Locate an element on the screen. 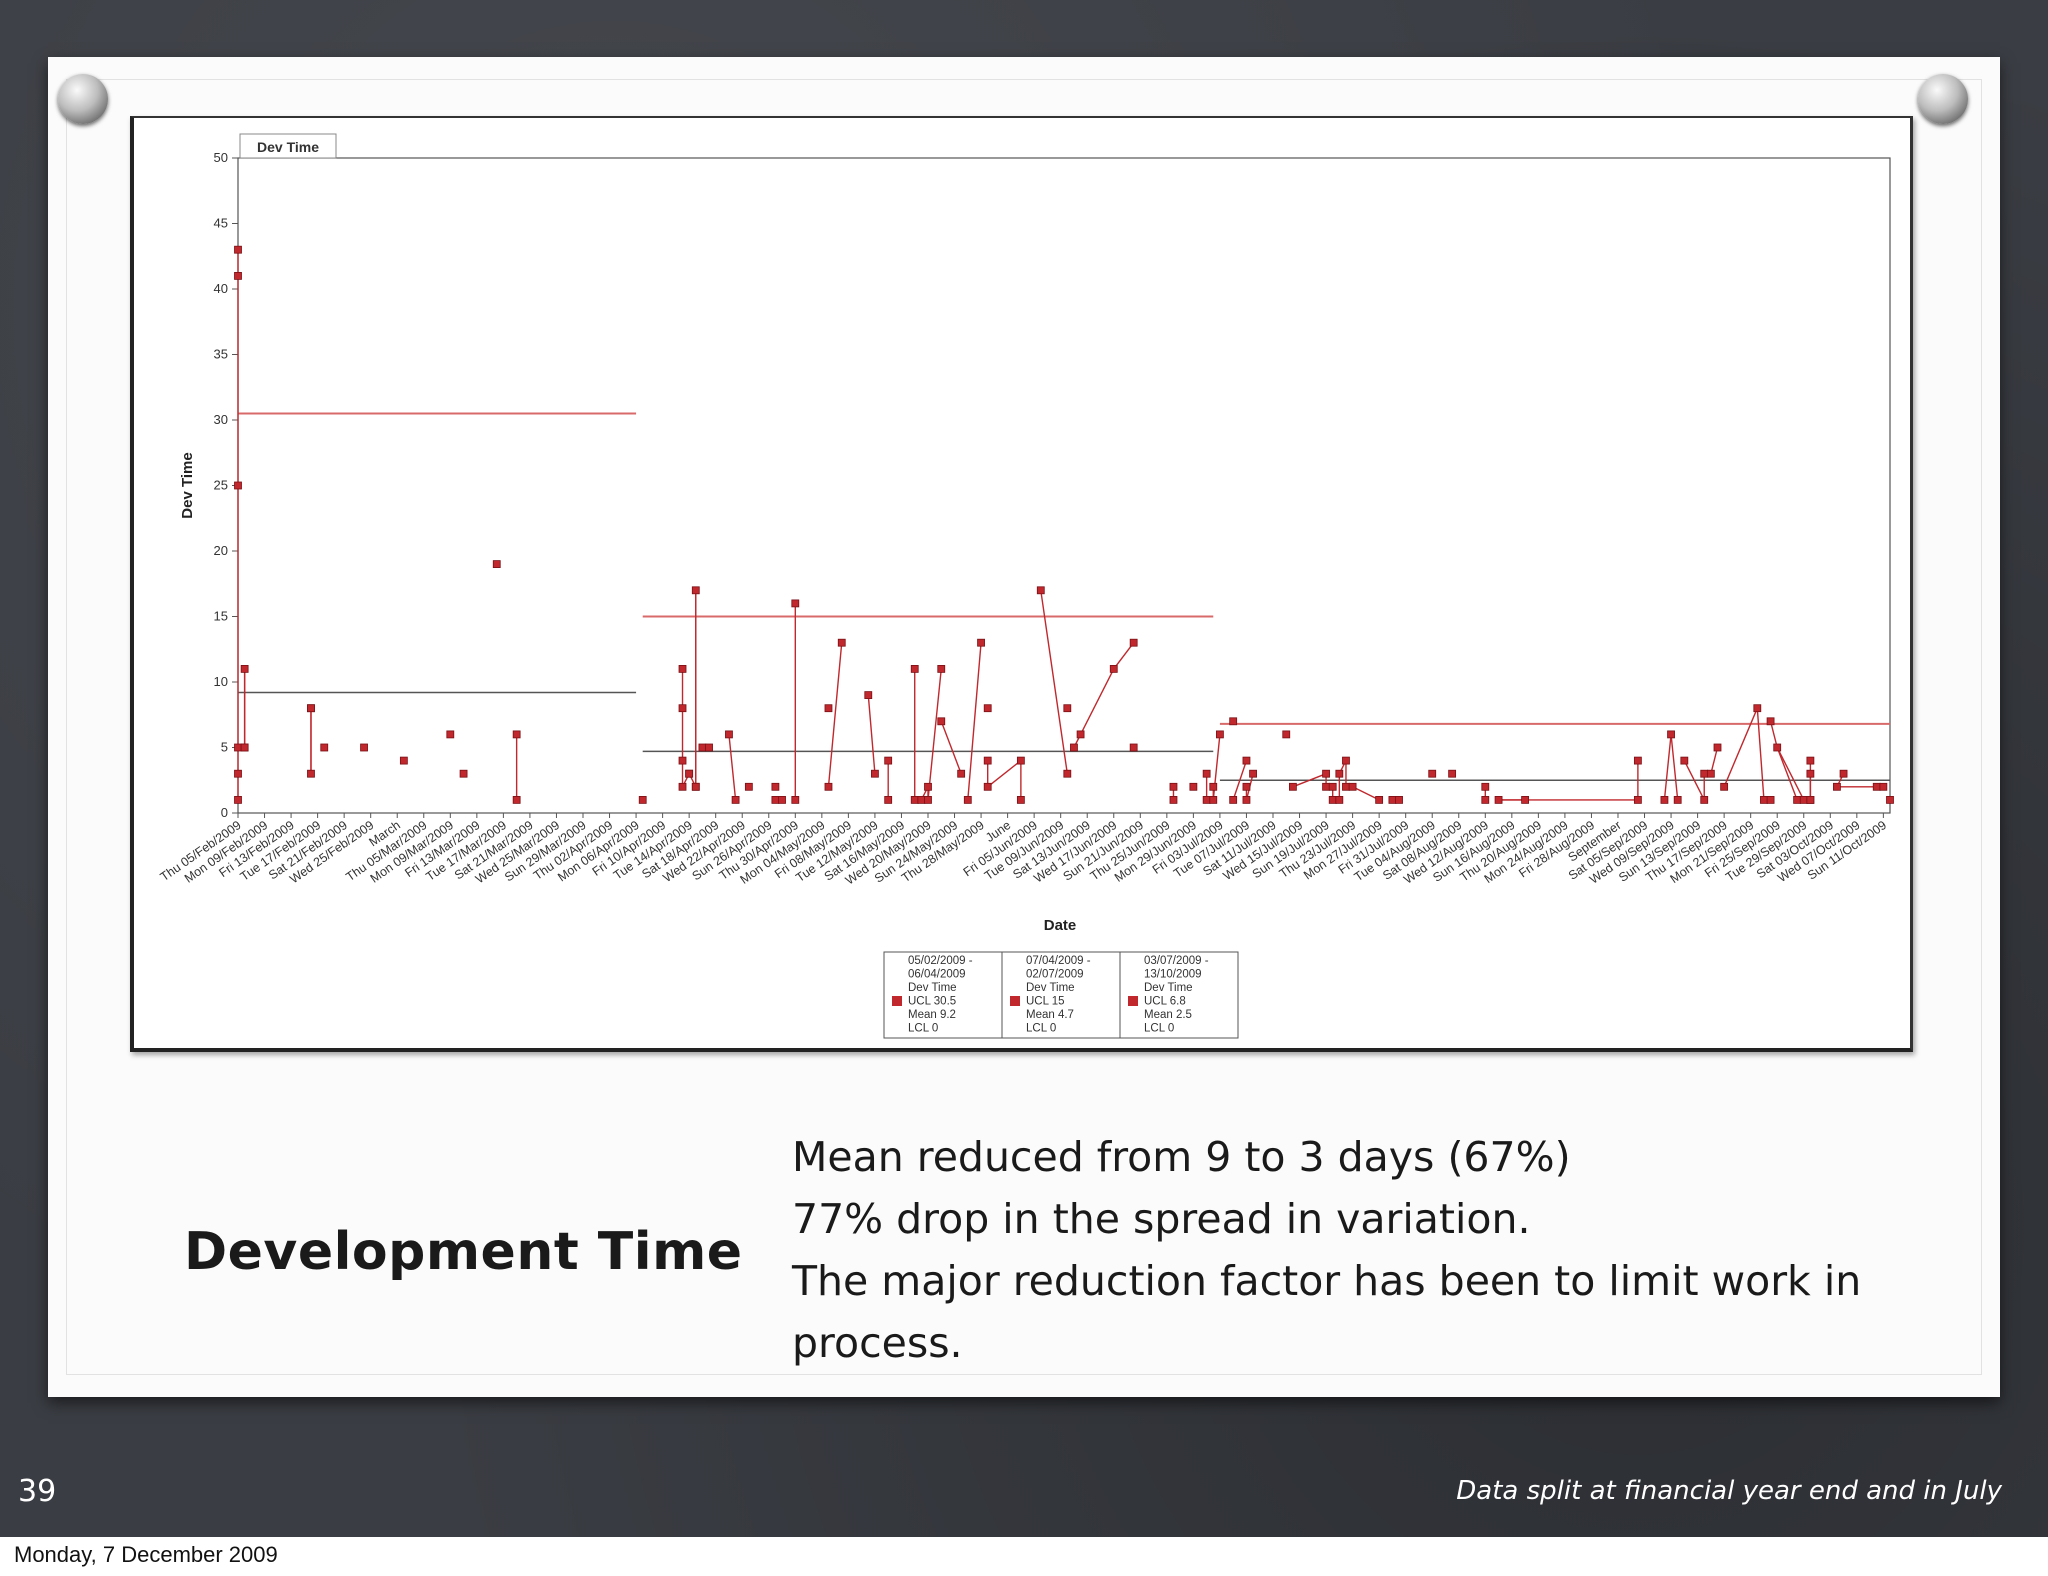 This screenshot has width=2048, height=1576. y-tick-label: 10 is located at coordinates (221, 681).